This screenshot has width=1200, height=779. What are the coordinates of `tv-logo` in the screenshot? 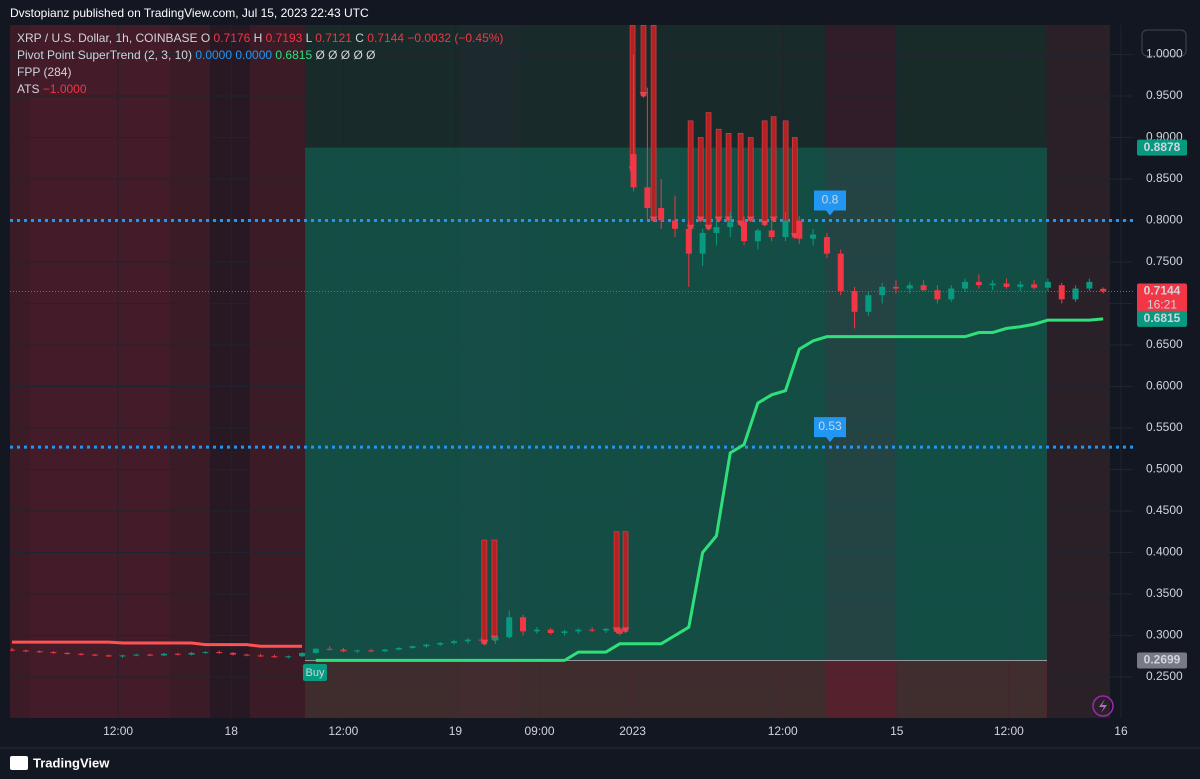 It's located at (19, 763).